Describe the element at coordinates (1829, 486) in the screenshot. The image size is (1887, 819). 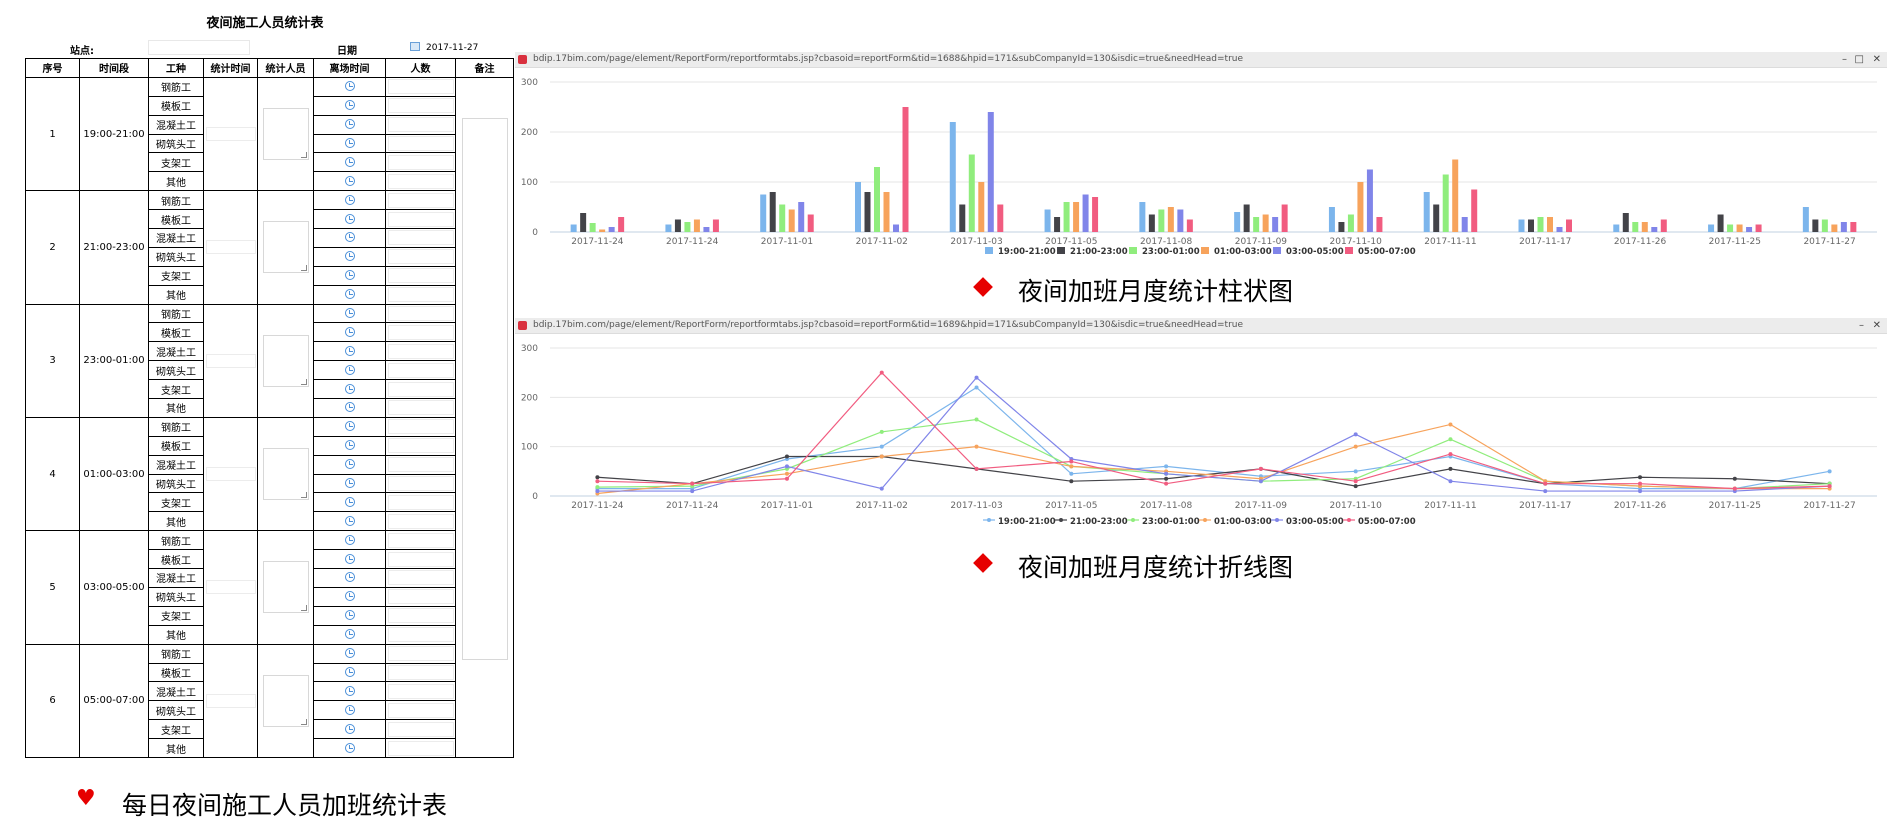
I see `data-point` at that location.